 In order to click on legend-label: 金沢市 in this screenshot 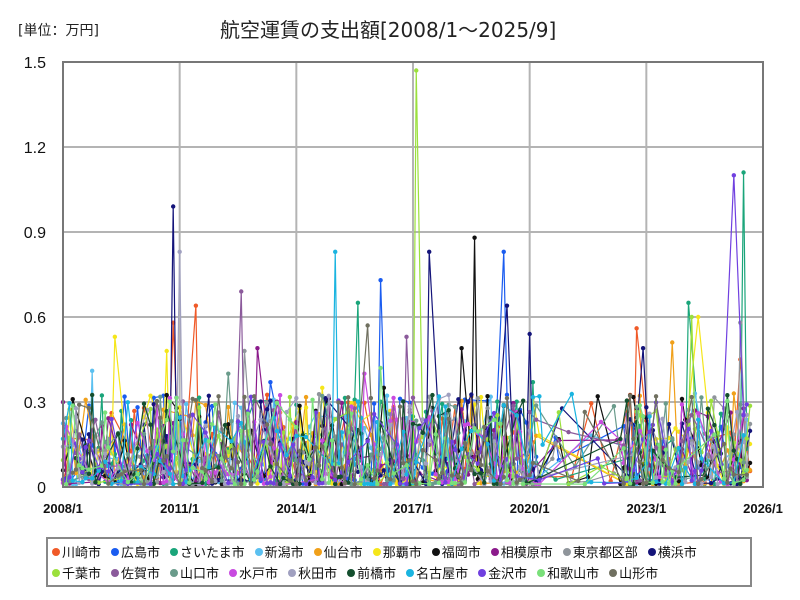, I will do `click(508, 574)`.